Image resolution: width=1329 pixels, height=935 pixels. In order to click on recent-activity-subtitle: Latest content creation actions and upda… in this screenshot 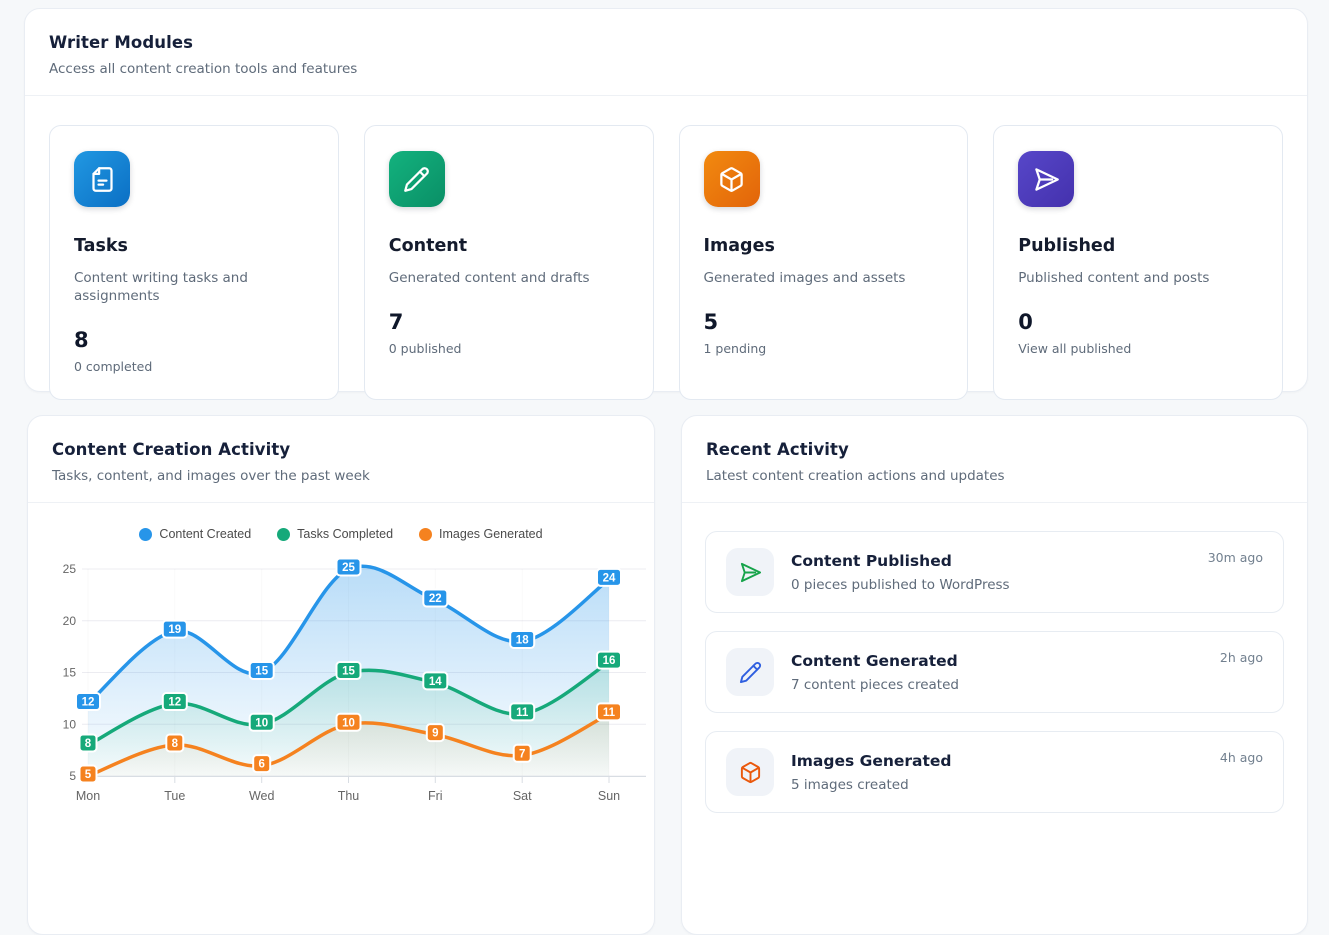, I will do `click(855, 476)`.